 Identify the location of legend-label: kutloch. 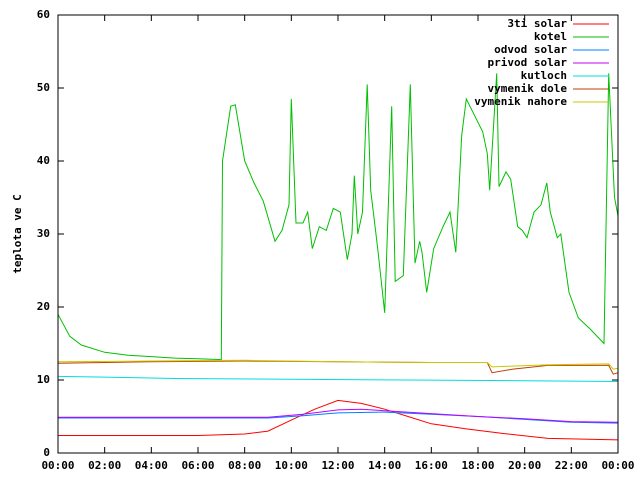
(544, 75).